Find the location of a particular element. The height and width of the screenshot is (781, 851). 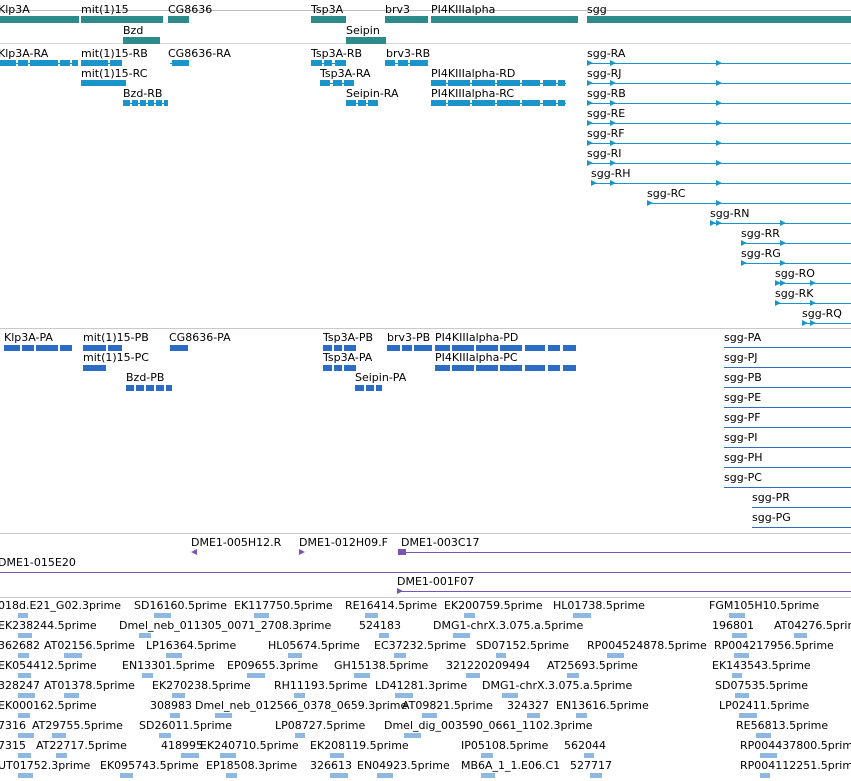

clone-line is located at coordinates (425, 572).